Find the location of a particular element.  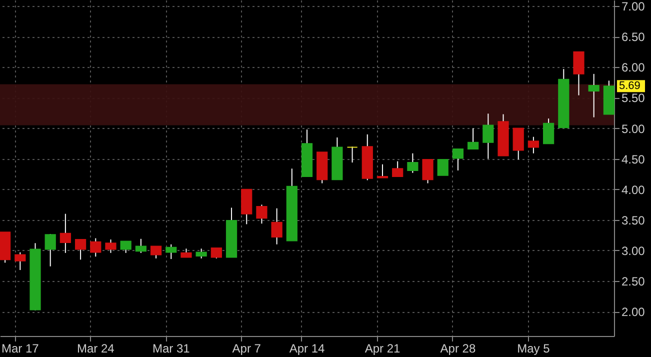

y-tick-label: 3.50 is located at coordinates (634, 220).